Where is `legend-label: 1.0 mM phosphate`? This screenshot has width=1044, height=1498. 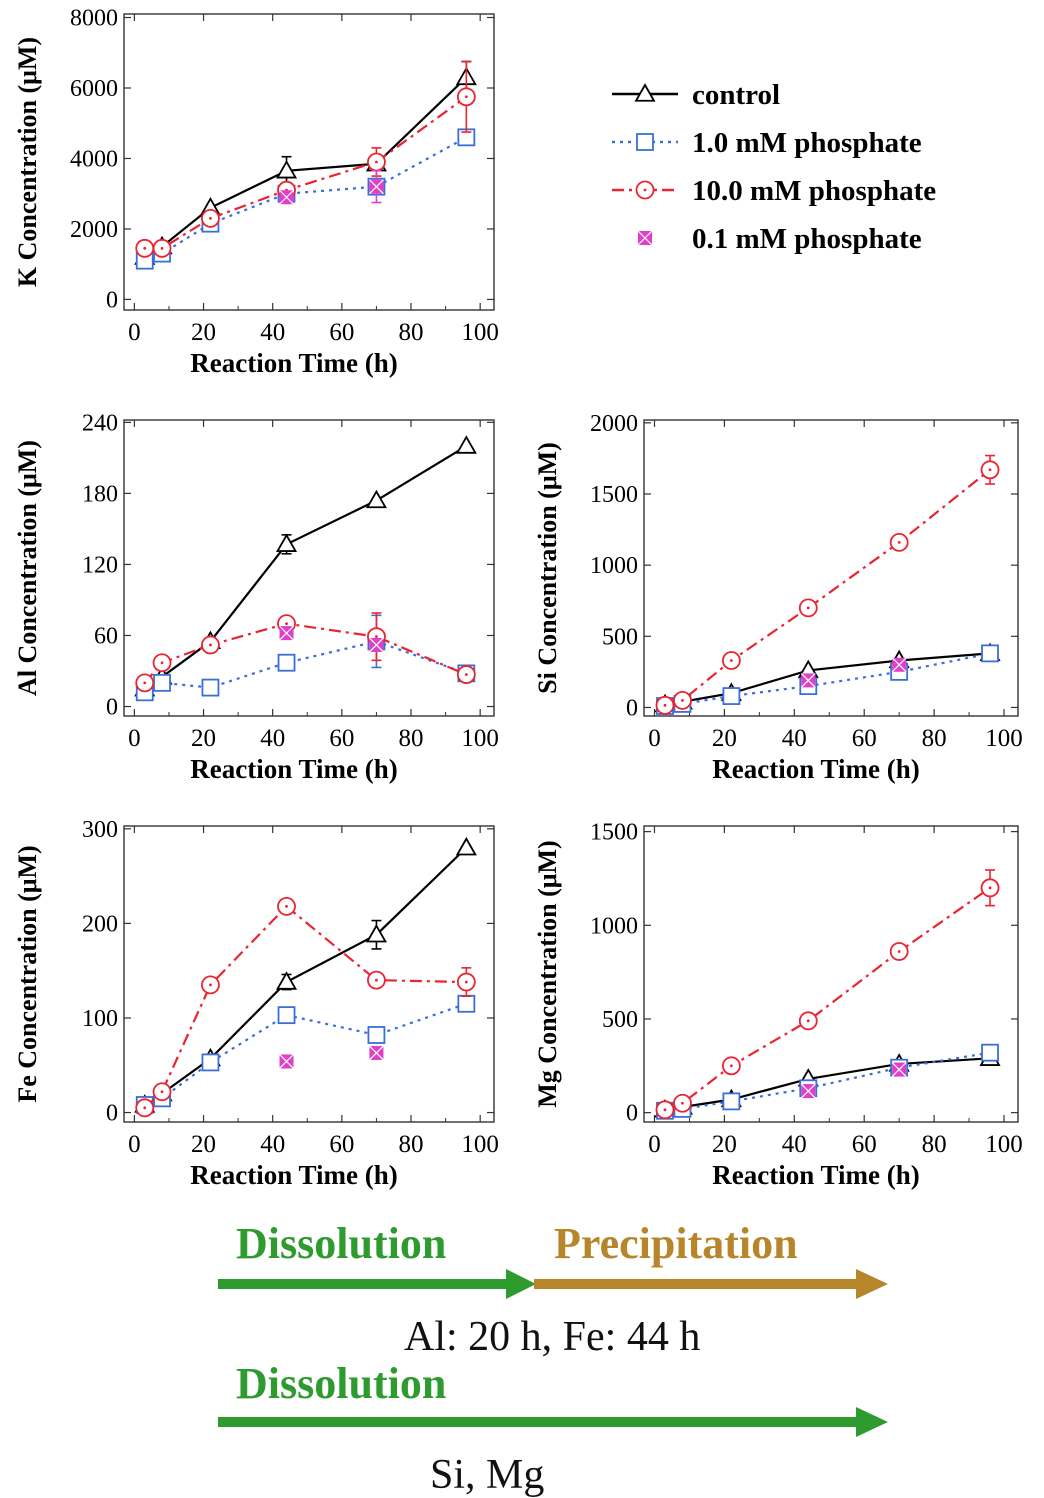 legend-label: 1.0 mM phosphate is located at coordinates (807, 143).